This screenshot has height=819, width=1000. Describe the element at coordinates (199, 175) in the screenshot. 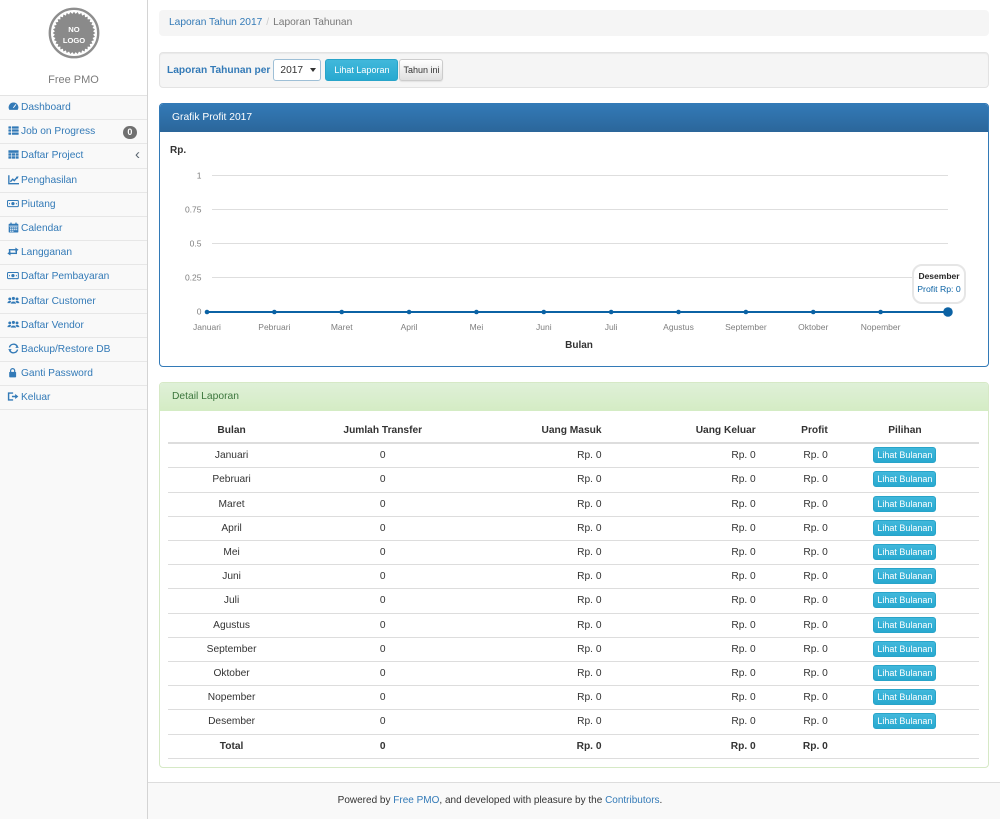

I see `svg-text: 1` at that location.